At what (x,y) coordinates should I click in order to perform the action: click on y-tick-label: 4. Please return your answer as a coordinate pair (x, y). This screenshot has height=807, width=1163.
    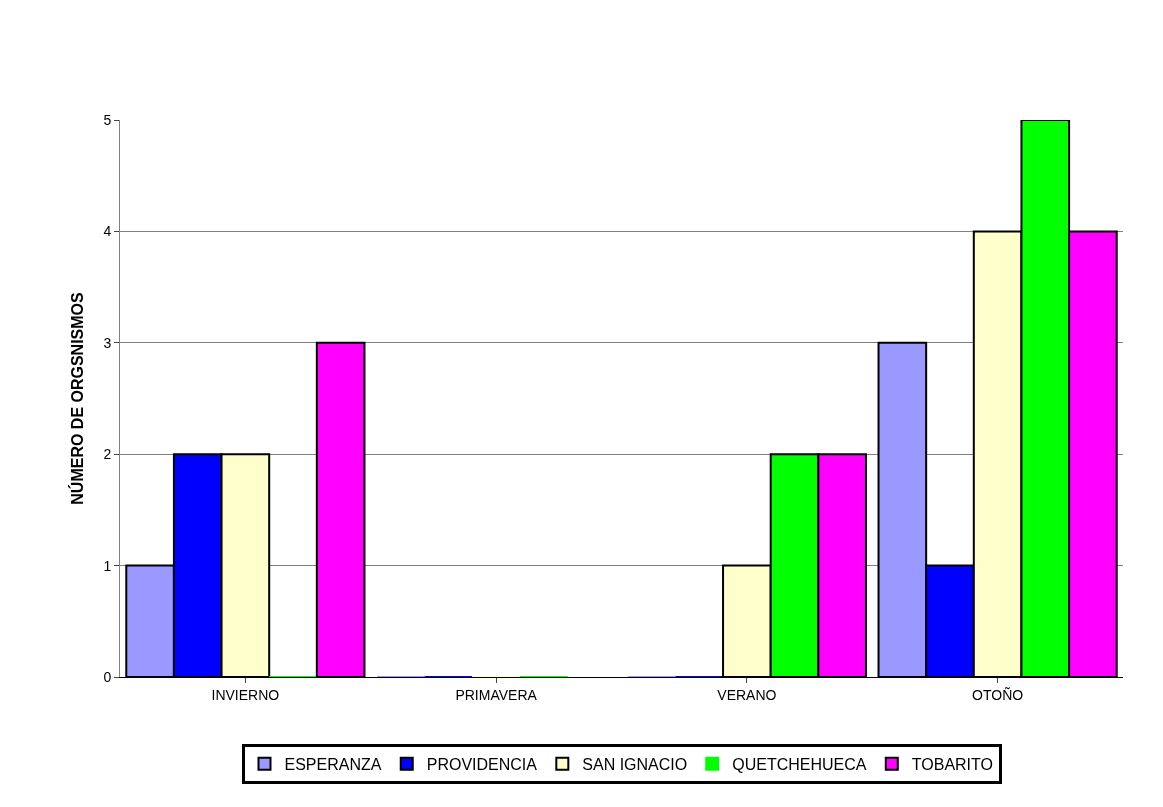
    Looking at the image, I should click on (107, 231).